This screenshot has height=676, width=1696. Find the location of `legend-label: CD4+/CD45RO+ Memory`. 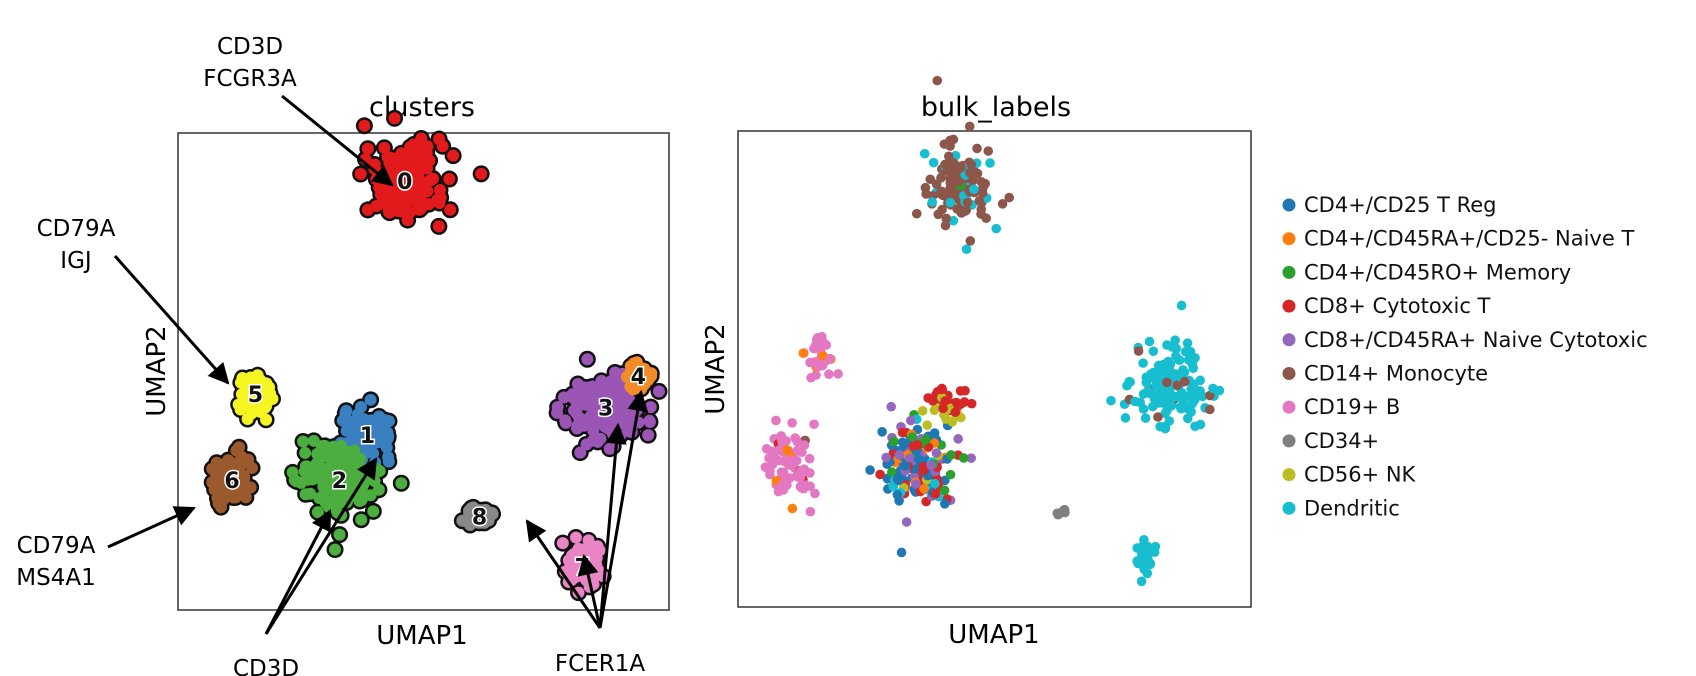

legend-label: CD4+/CD45RO+ Memory is located at coordinates (1437, 272).